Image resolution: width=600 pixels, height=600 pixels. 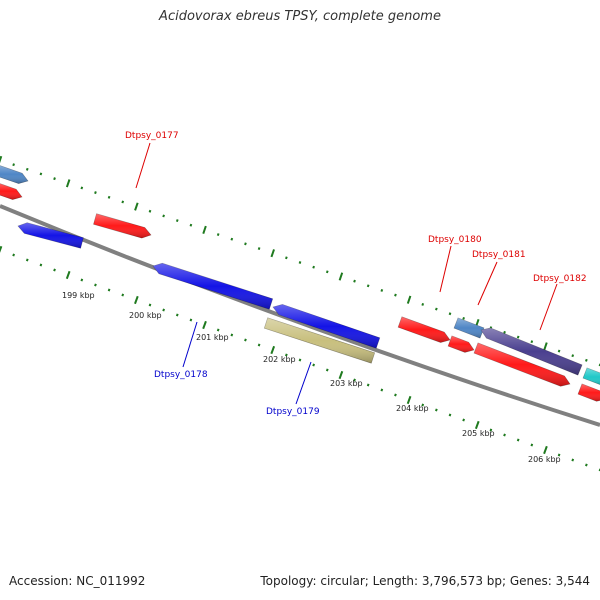 I want to click on gene-feature-dtpsy-0179-shading, so click(x=319, y=340).